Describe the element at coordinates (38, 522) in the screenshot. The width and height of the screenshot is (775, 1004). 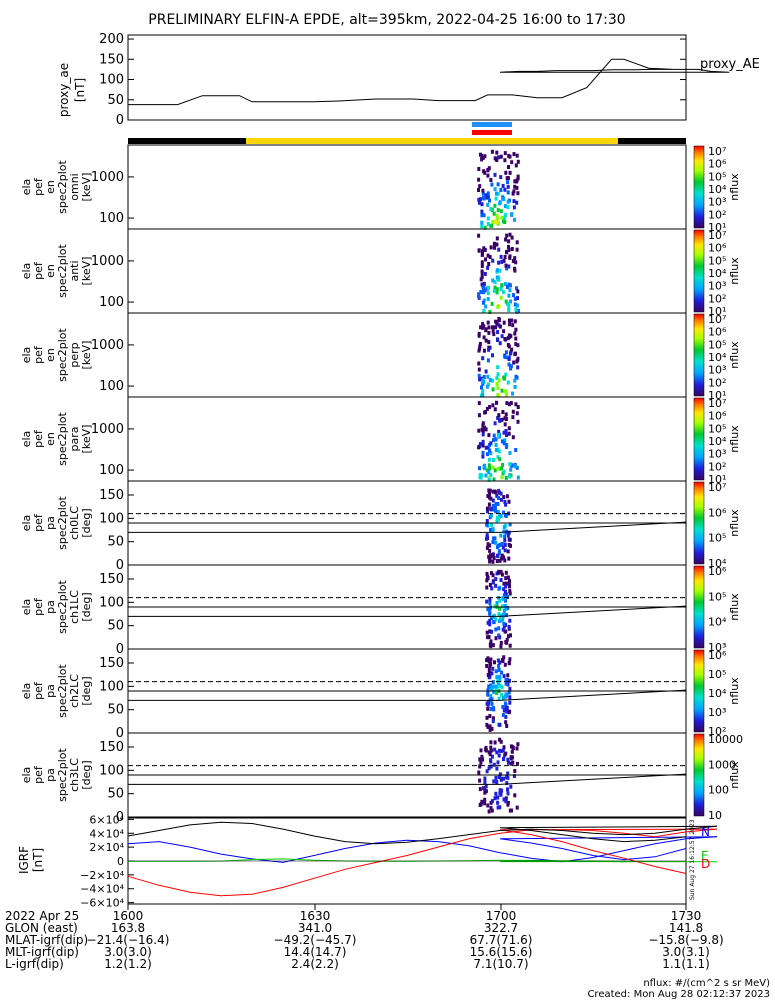
I see `pa-ylabel: pef` at that location.